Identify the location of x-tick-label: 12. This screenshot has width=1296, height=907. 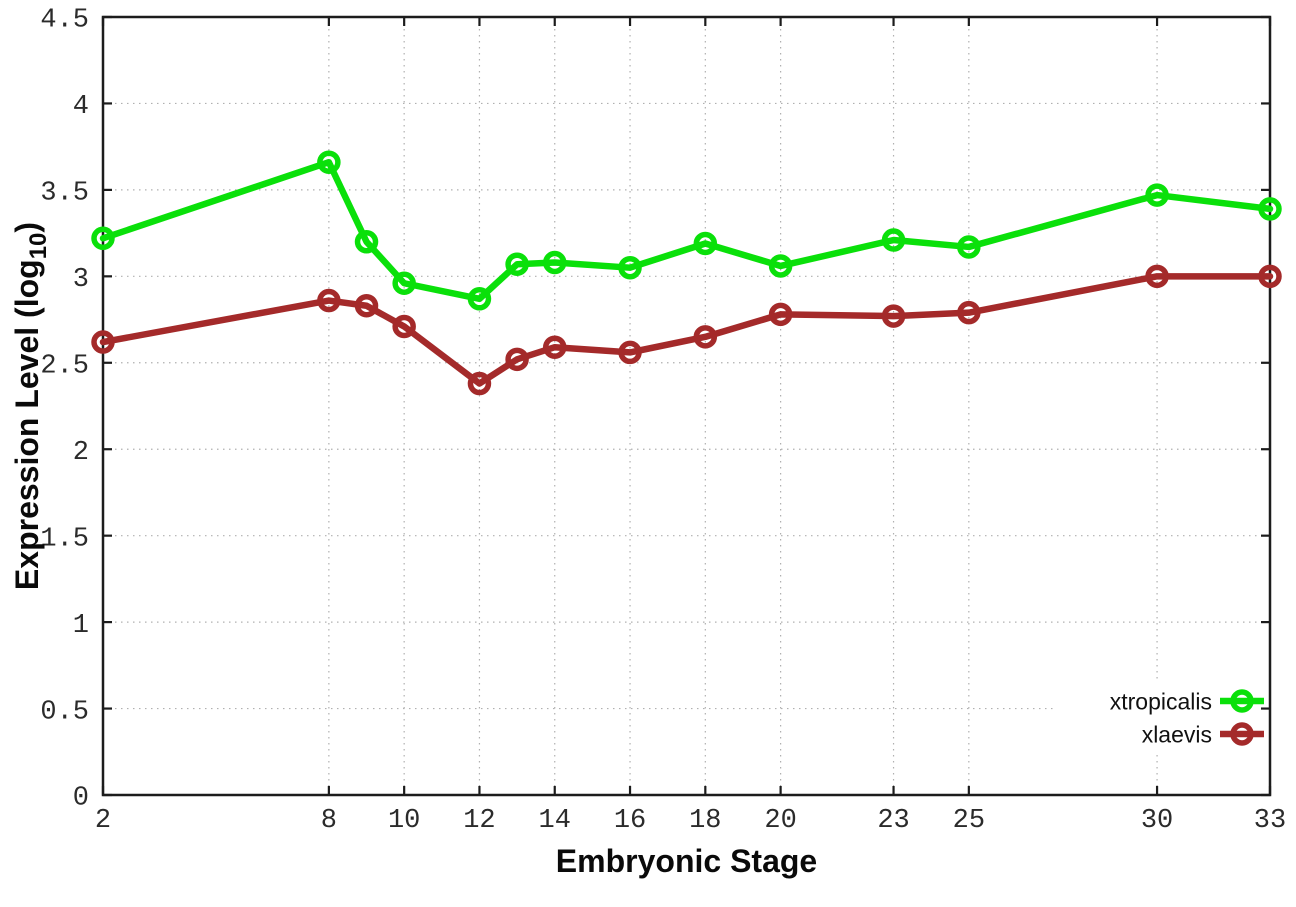
(479, 821).